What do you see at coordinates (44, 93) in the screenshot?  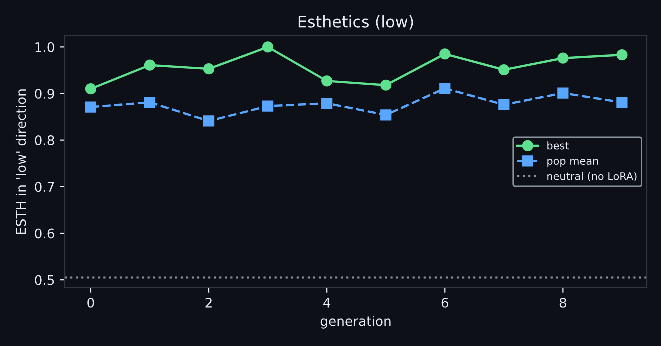 I see `y-tick-label: 0.9` at bounding box center [44, 93].